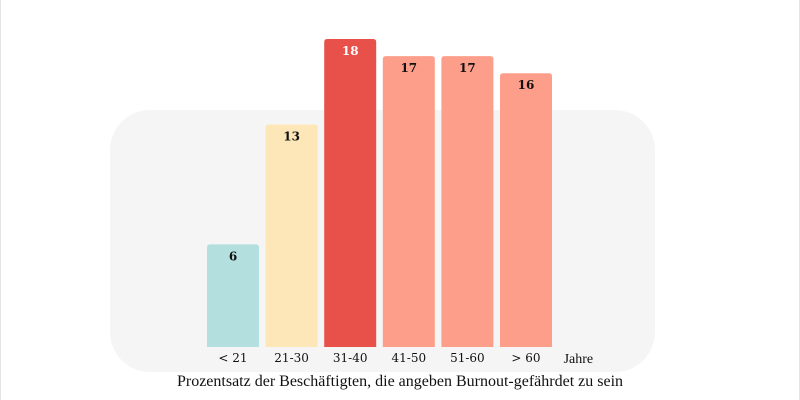 Image resolution: width=800 pixels, height=400 pixels. Describe the element at coordinates (467, 358) in the screenshot. I see `x-tick-label: 51-60` at that location.